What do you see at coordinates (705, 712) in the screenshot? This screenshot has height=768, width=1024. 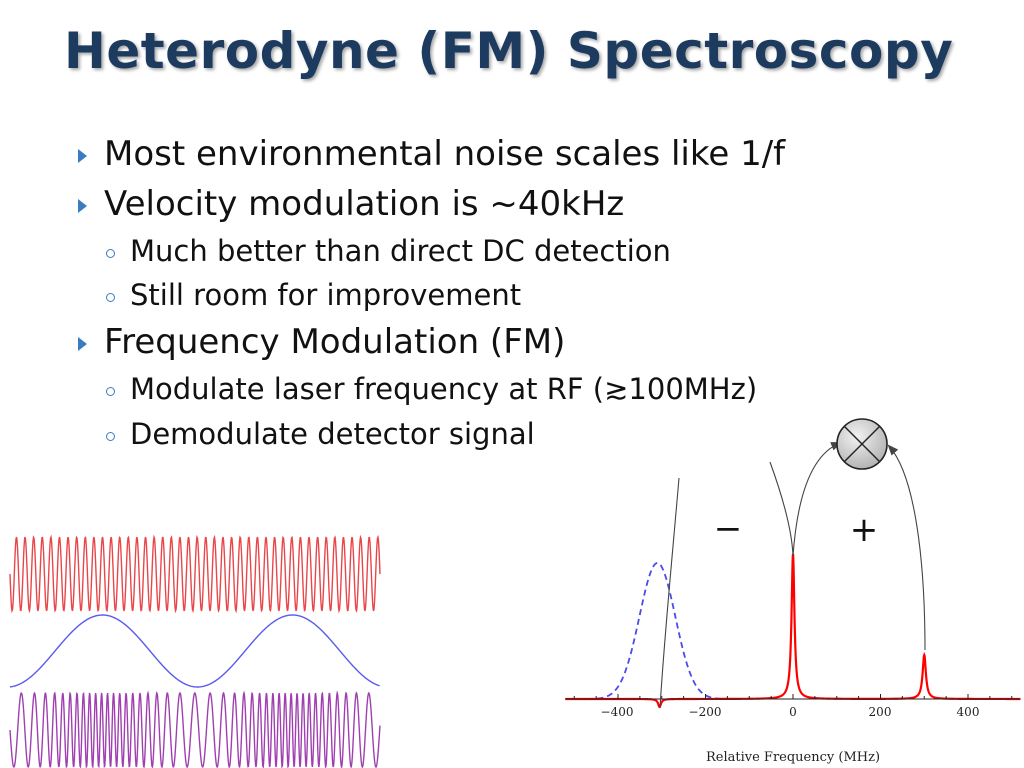 I see `x-tick-label: −200` at bounding box center [705, 712].